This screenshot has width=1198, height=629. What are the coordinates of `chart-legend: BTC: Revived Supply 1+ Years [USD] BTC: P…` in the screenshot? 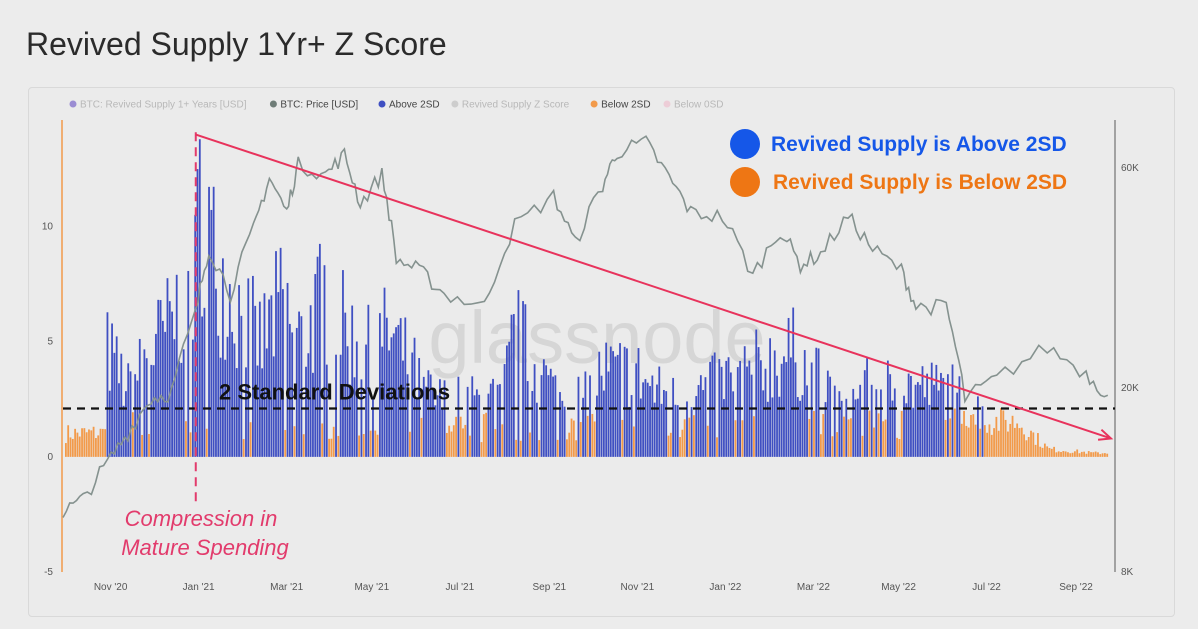 It's located at (396, 105).